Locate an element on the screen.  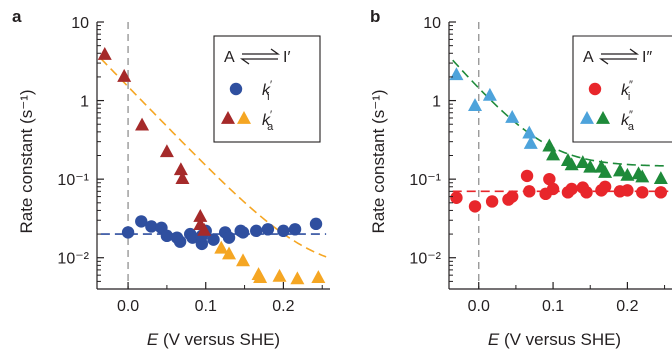
legend-title-product: I′ is located at coordinates (286, 57).